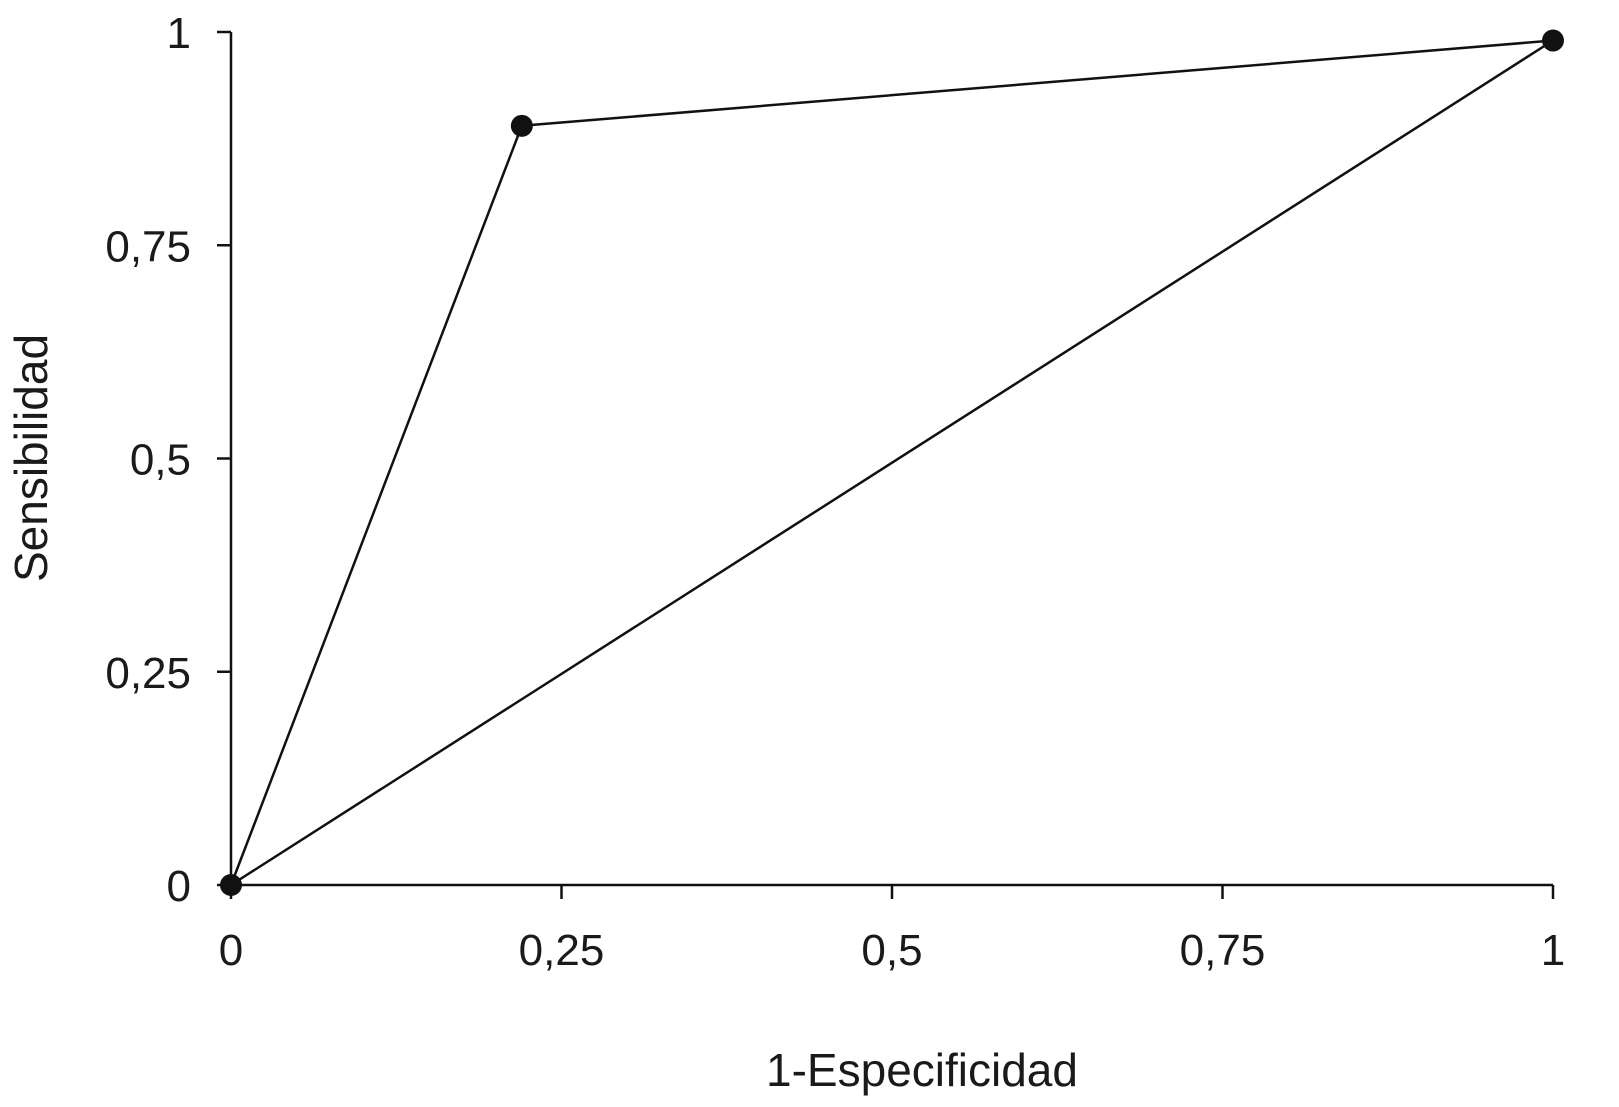  What do you see at coordinates (160, 460) in the screenshot?
I see `y-tick-label: 0,5` at bounding box center [160, 460].